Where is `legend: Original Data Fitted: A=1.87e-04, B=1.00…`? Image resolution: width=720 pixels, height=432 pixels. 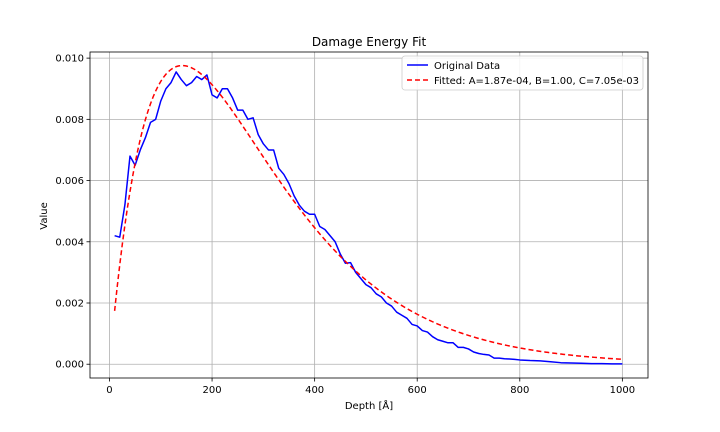
legend: Original Data Fitted: A=1.87e-04, B=1.00… is located at coordinates (522, 73).